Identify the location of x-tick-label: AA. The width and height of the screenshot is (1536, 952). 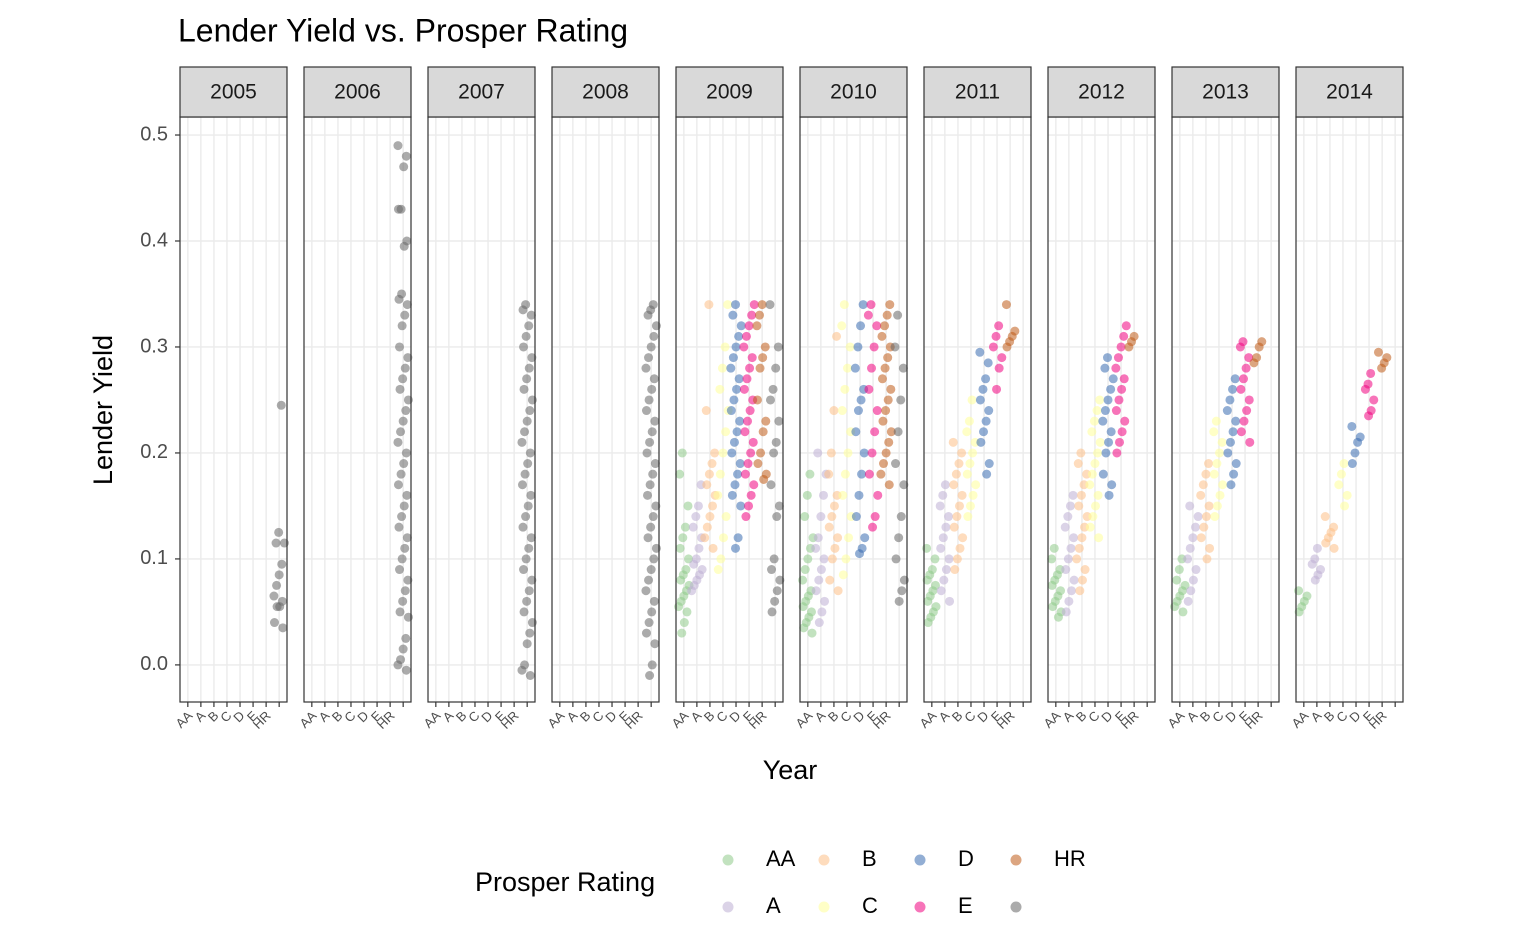
(184, 719).